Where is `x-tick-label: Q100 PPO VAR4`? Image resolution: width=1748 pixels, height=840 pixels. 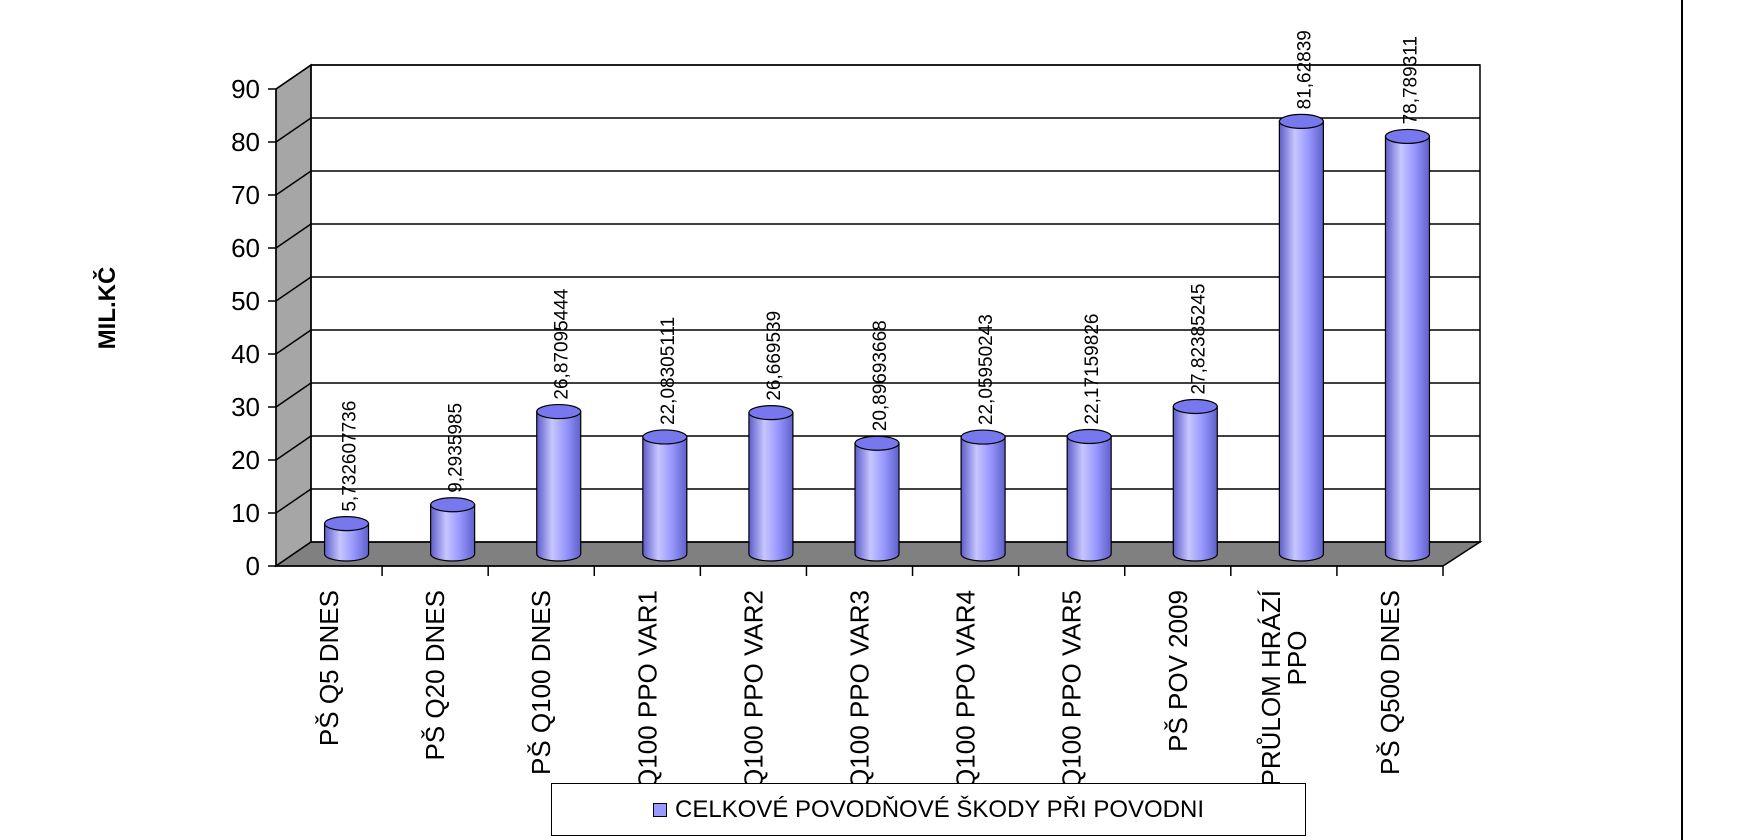 x-tick-label: Q100 PPO VAR4 is located at coordinates (966, 689).